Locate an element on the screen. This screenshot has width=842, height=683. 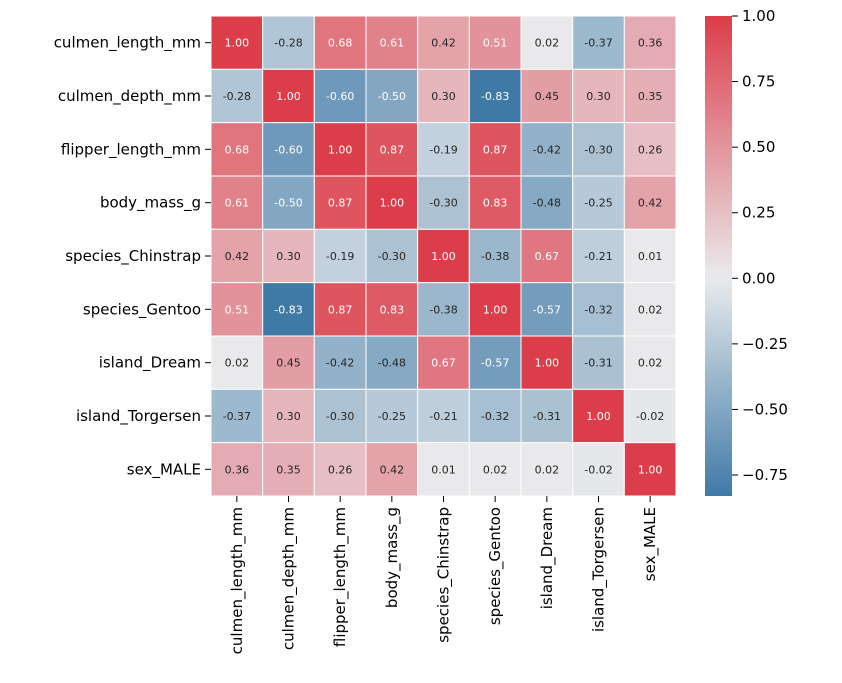
heatmap-cell-culmen-depth-mm-culmen-length-mm is located at coordinates (237, 96).